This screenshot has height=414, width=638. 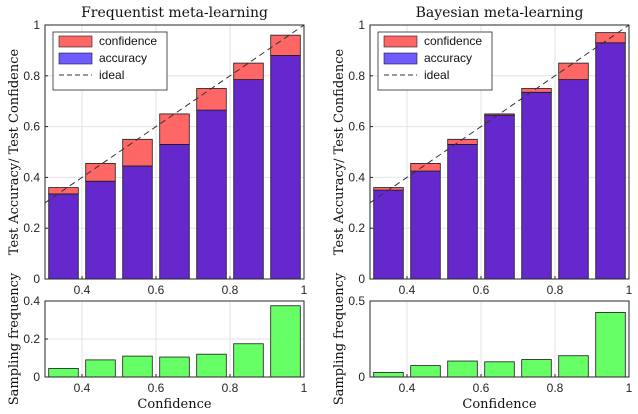 I want to click on axes-frame, so click(x=499, y=339).